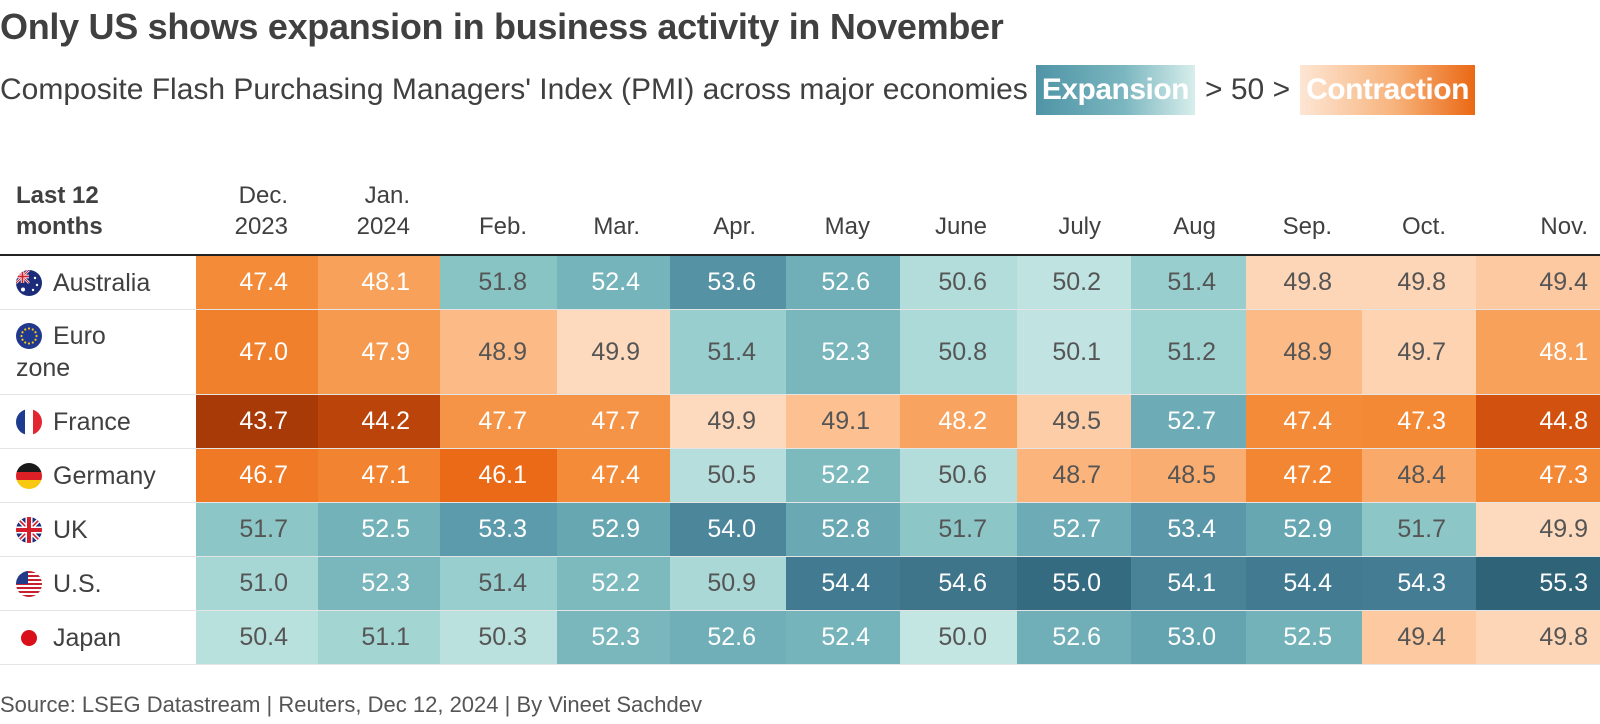 The image size is (1600, 724). I want to click on heatmap-cell: 47.0, so click(257, 352).